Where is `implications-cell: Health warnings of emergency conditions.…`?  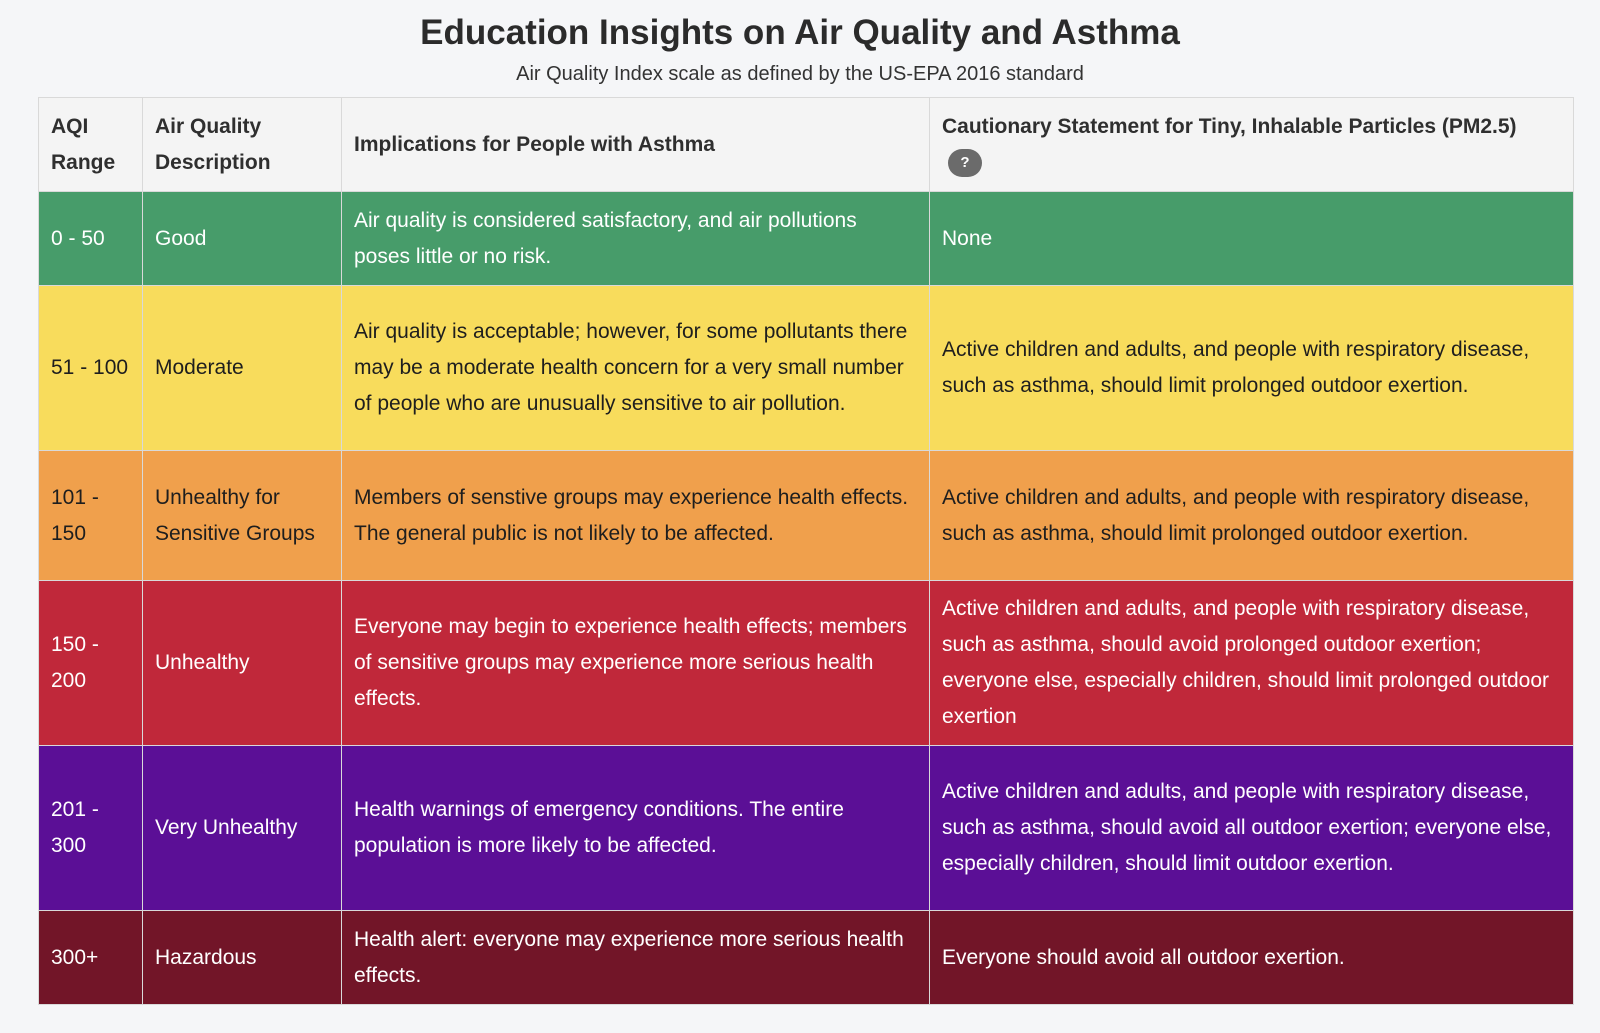
implications-cell: Health warnings of emergency conditions.… is located at coordinates (635, 828).